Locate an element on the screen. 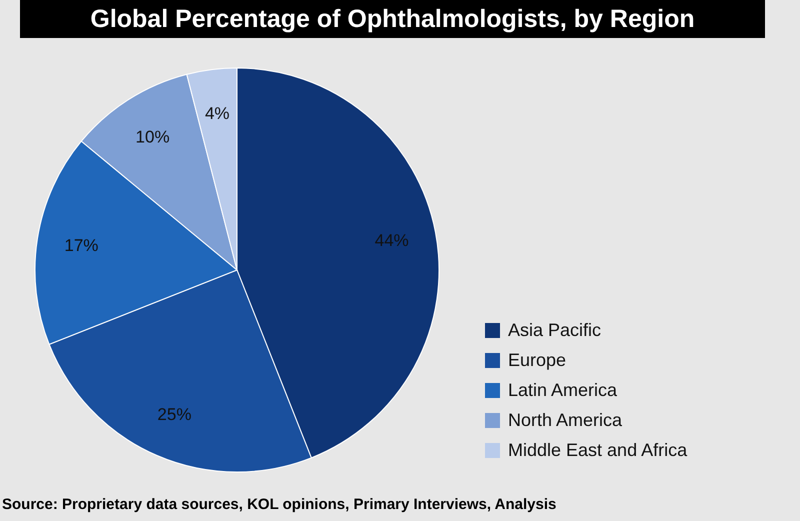 The height and width of the screenshot is (521, 800). data-label: 25% is located at coordinates (174, 414).